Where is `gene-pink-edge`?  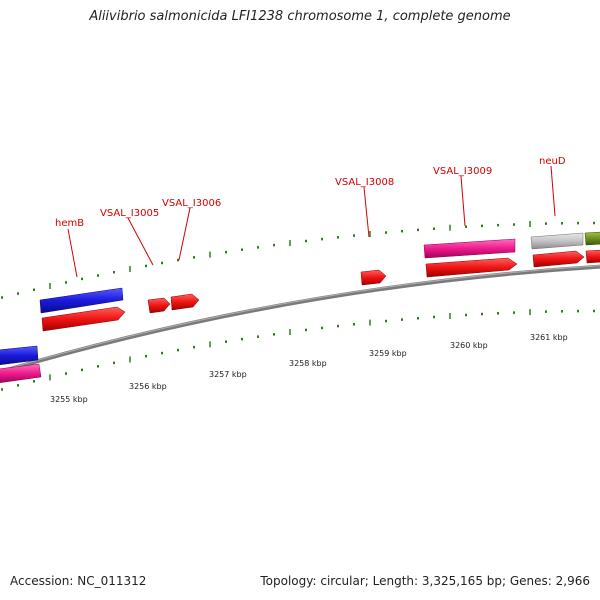 gene-pink-edge is located at coordinates (21, 373).